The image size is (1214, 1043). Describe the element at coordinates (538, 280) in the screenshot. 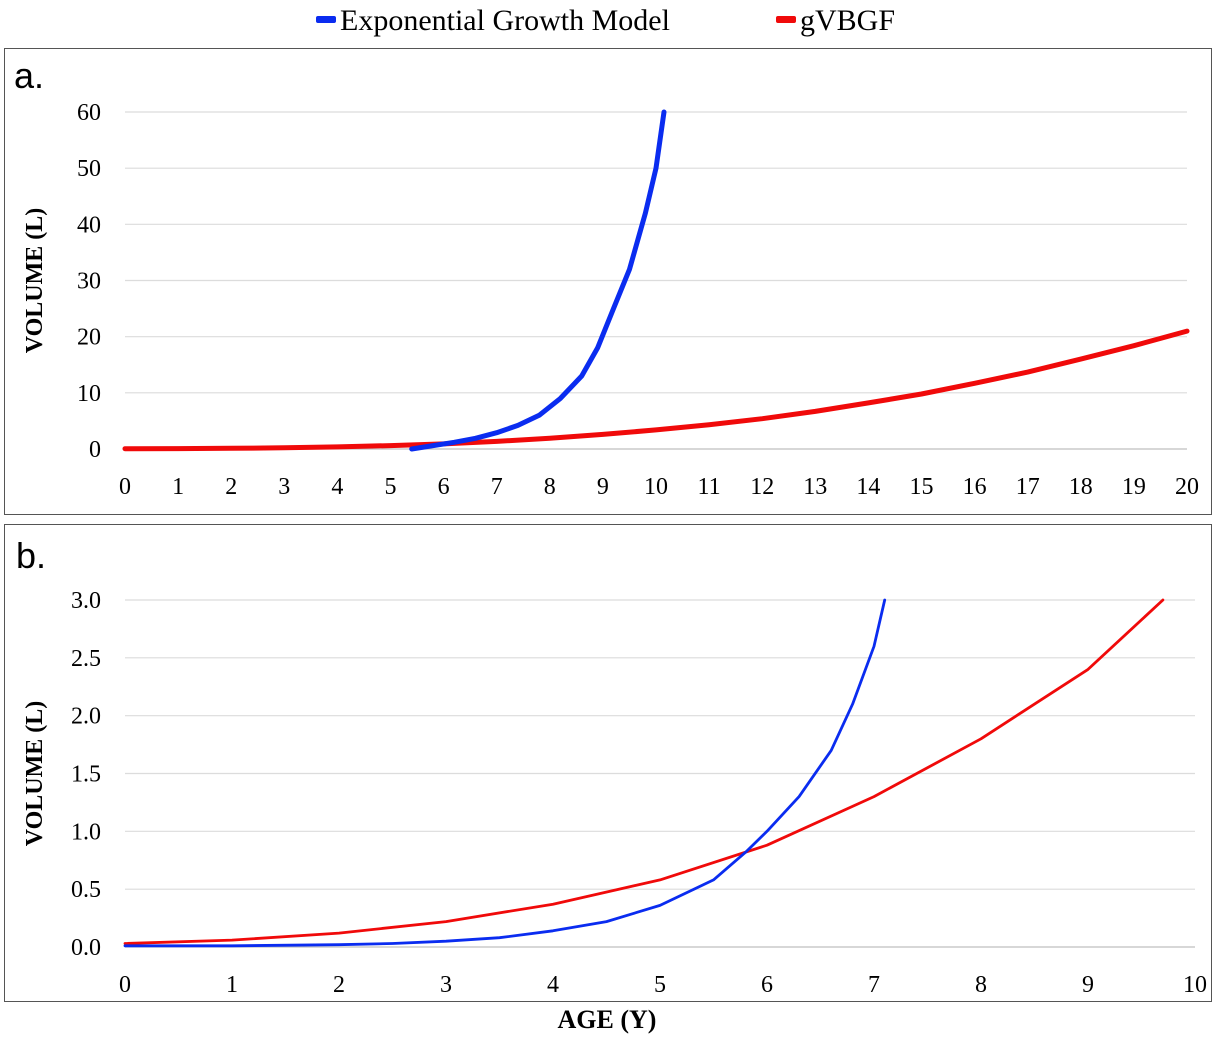

I see `series-line-a-exponential` at that location.